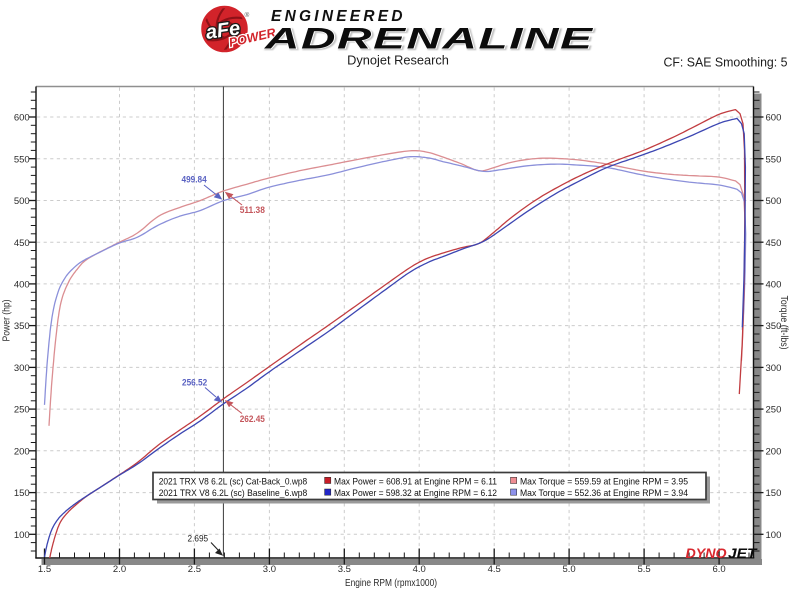  What do you see at coordinates (252, 210) in the screenshot?
I see `svg-text: 511.38` at bounding box center [252, 210].